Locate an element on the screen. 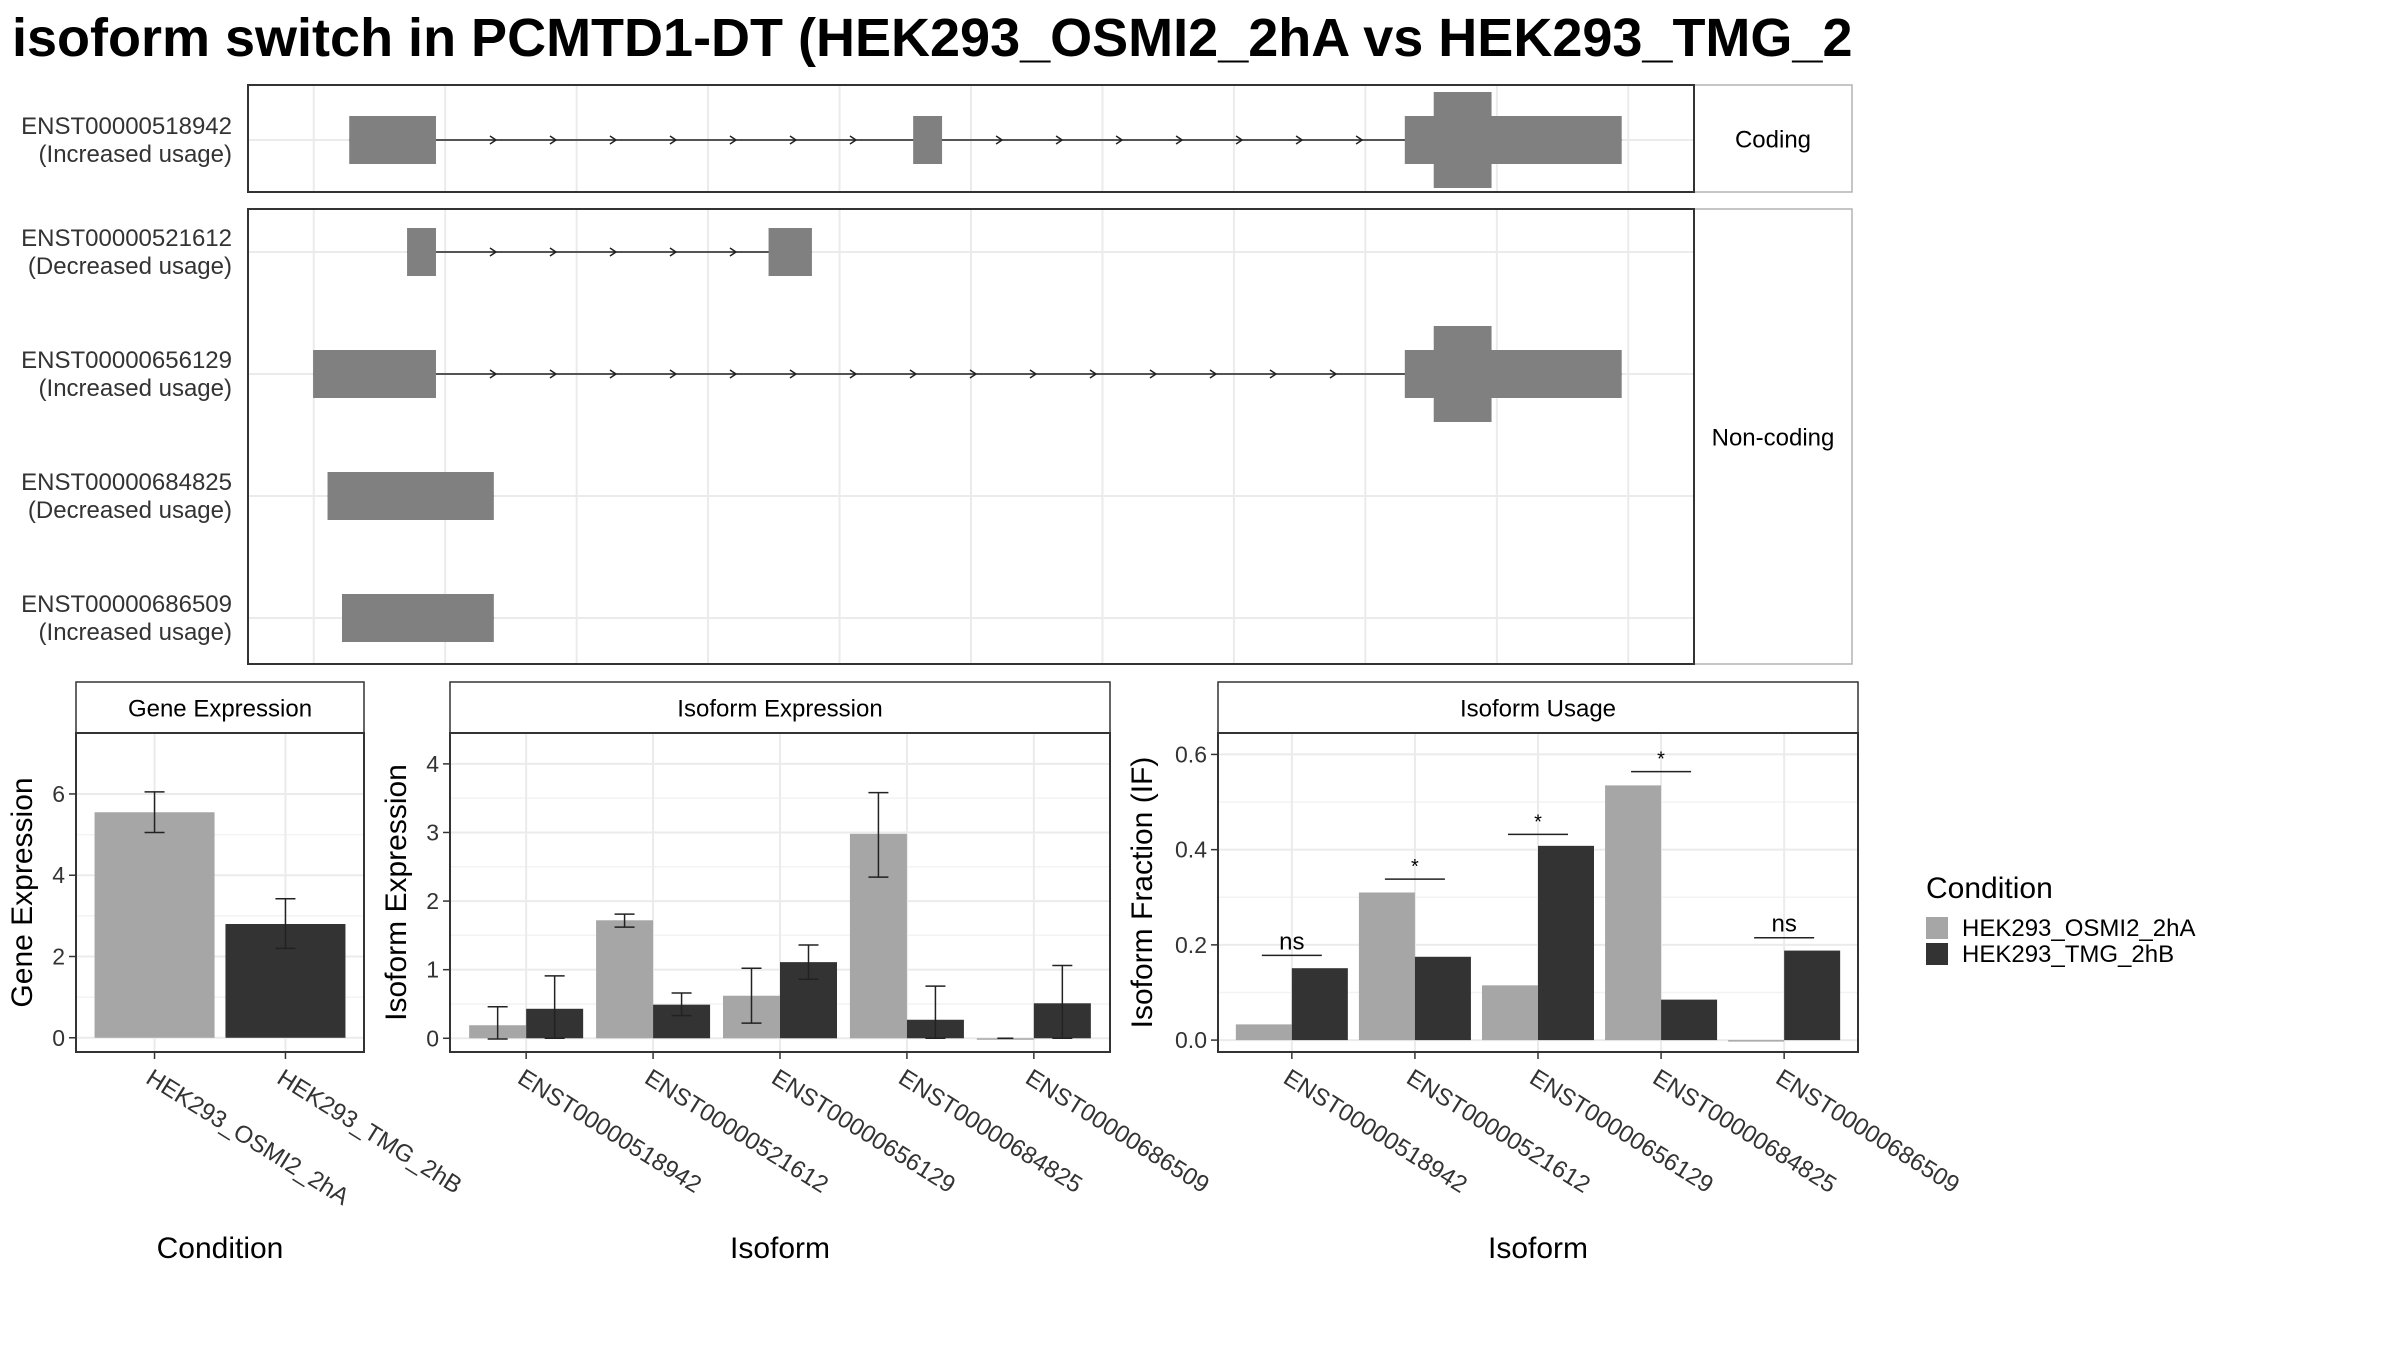  x-axis-title: Condition is located at coordinates (220, 1248).